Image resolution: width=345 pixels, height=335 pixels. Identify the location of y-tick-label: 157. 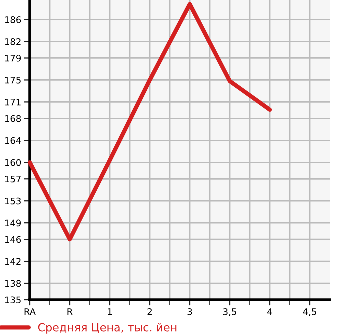
(13, 179).